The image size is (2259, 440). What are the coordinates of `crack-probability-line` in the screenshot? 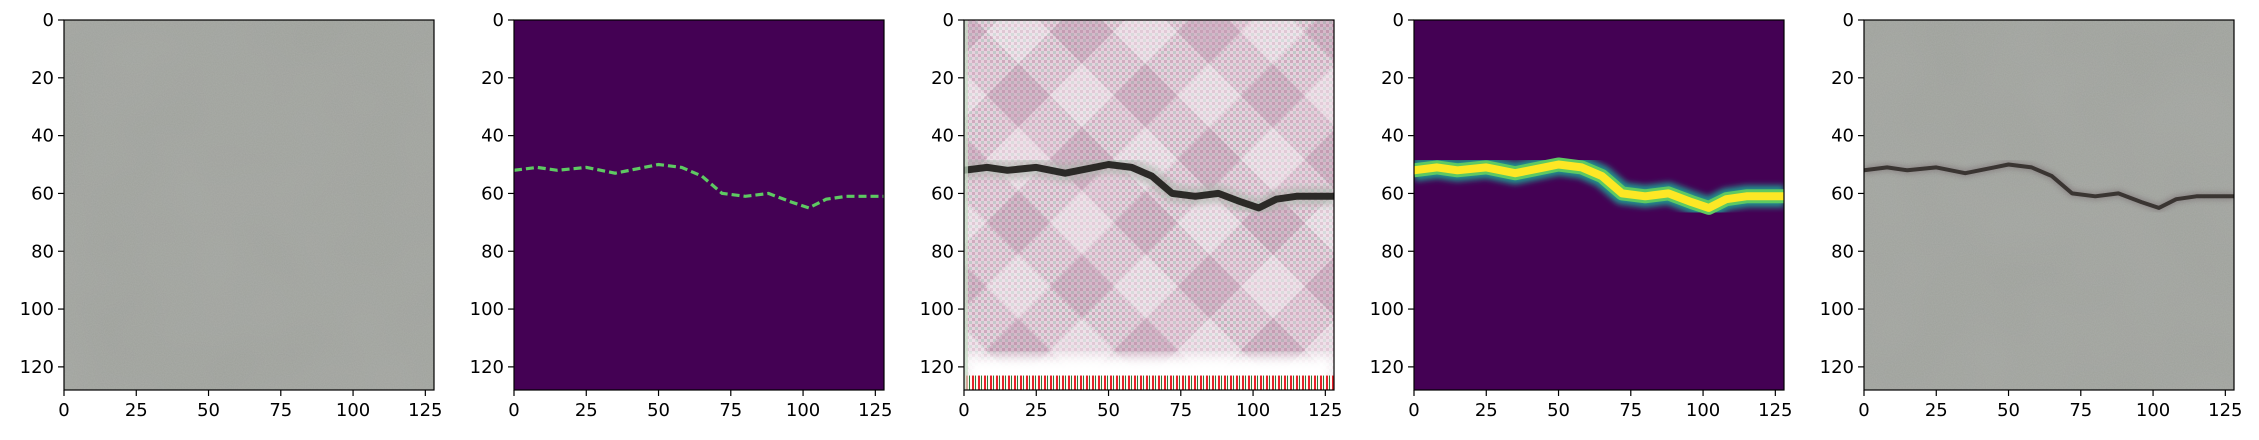 It's located at (1599, 186).